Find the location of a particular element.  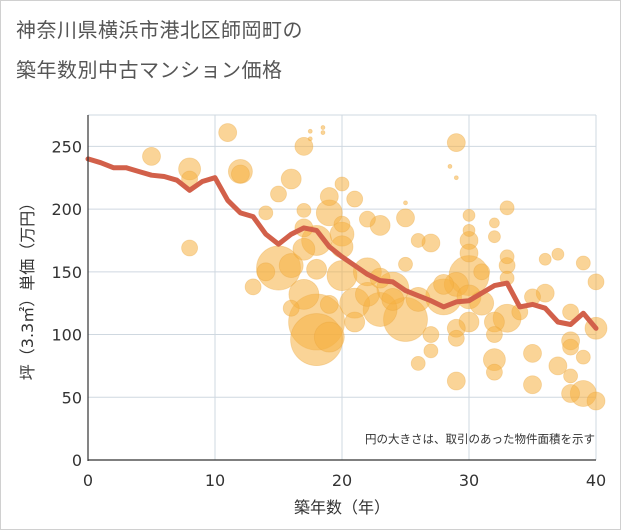

size-note: 円の大きさは、取引のあった物件面積を示す is located at coordinates (480, 439).